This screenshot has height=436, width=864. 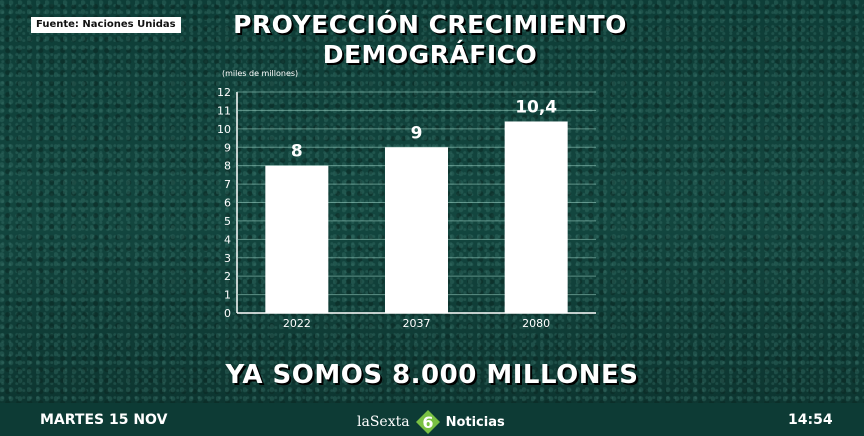 What do you see at coordinates (383, 422) in the screenshot?
I see `brand-name: laSexta` at bounding box center [383, 422].